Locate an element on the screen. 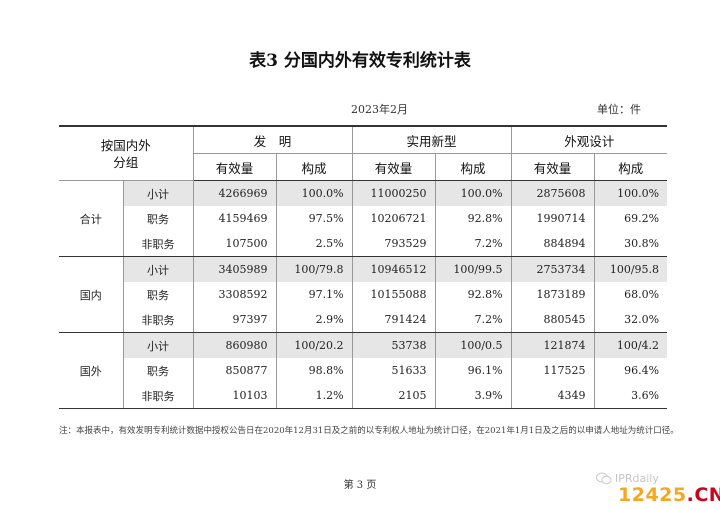 This screenshot has width=720, height=509. count-cell: 793529 is located at coordinates (394, 244).